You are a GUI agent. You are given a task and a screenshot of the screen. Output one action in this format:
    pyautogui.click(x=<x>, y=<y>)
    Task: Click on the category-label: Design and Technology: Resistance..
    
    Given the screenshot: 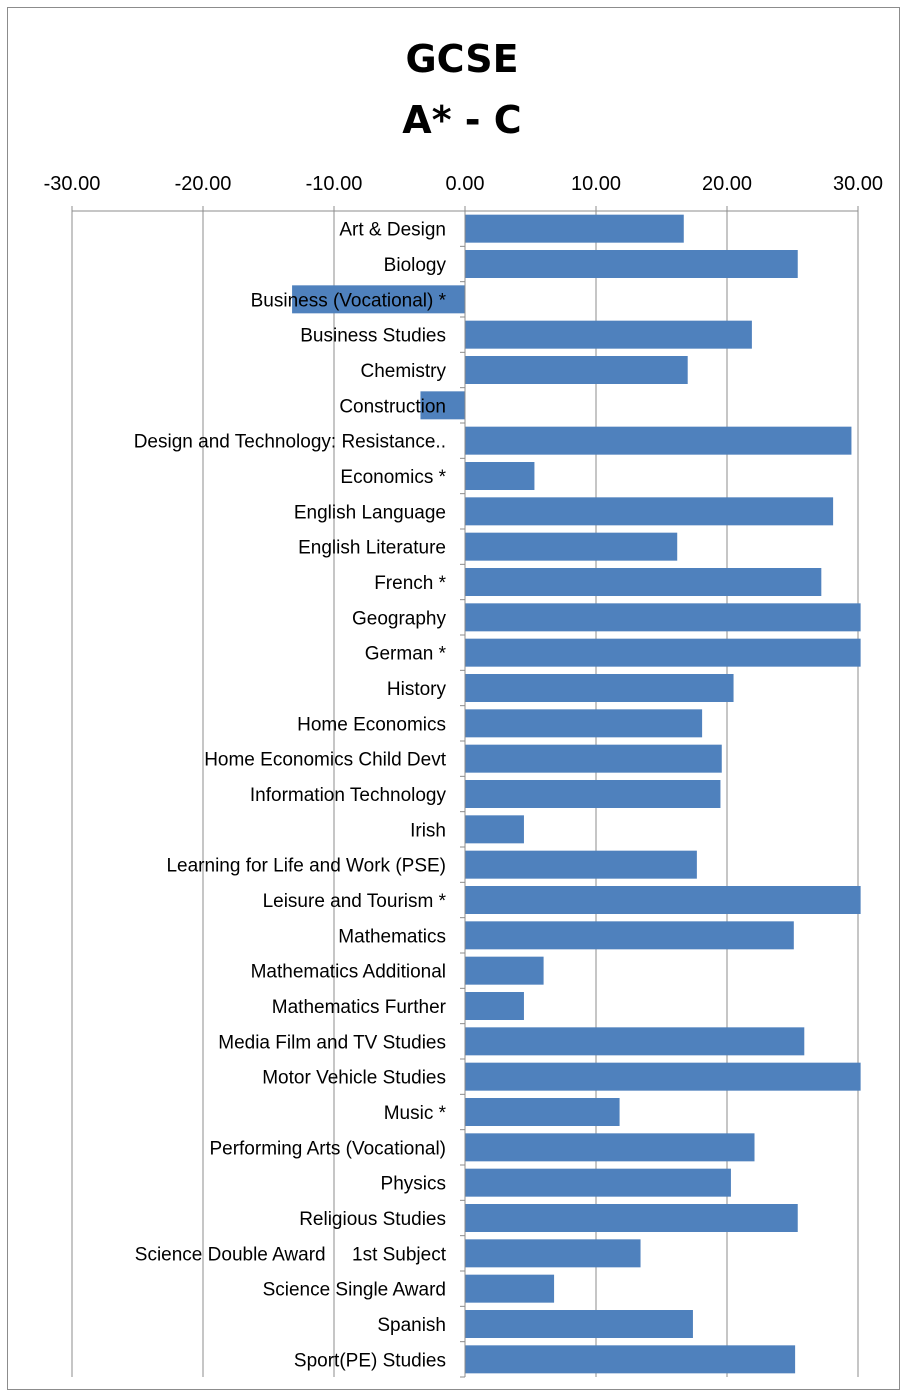 What is the action you would take?
    pyautogui.click(x=290, y=442)
    